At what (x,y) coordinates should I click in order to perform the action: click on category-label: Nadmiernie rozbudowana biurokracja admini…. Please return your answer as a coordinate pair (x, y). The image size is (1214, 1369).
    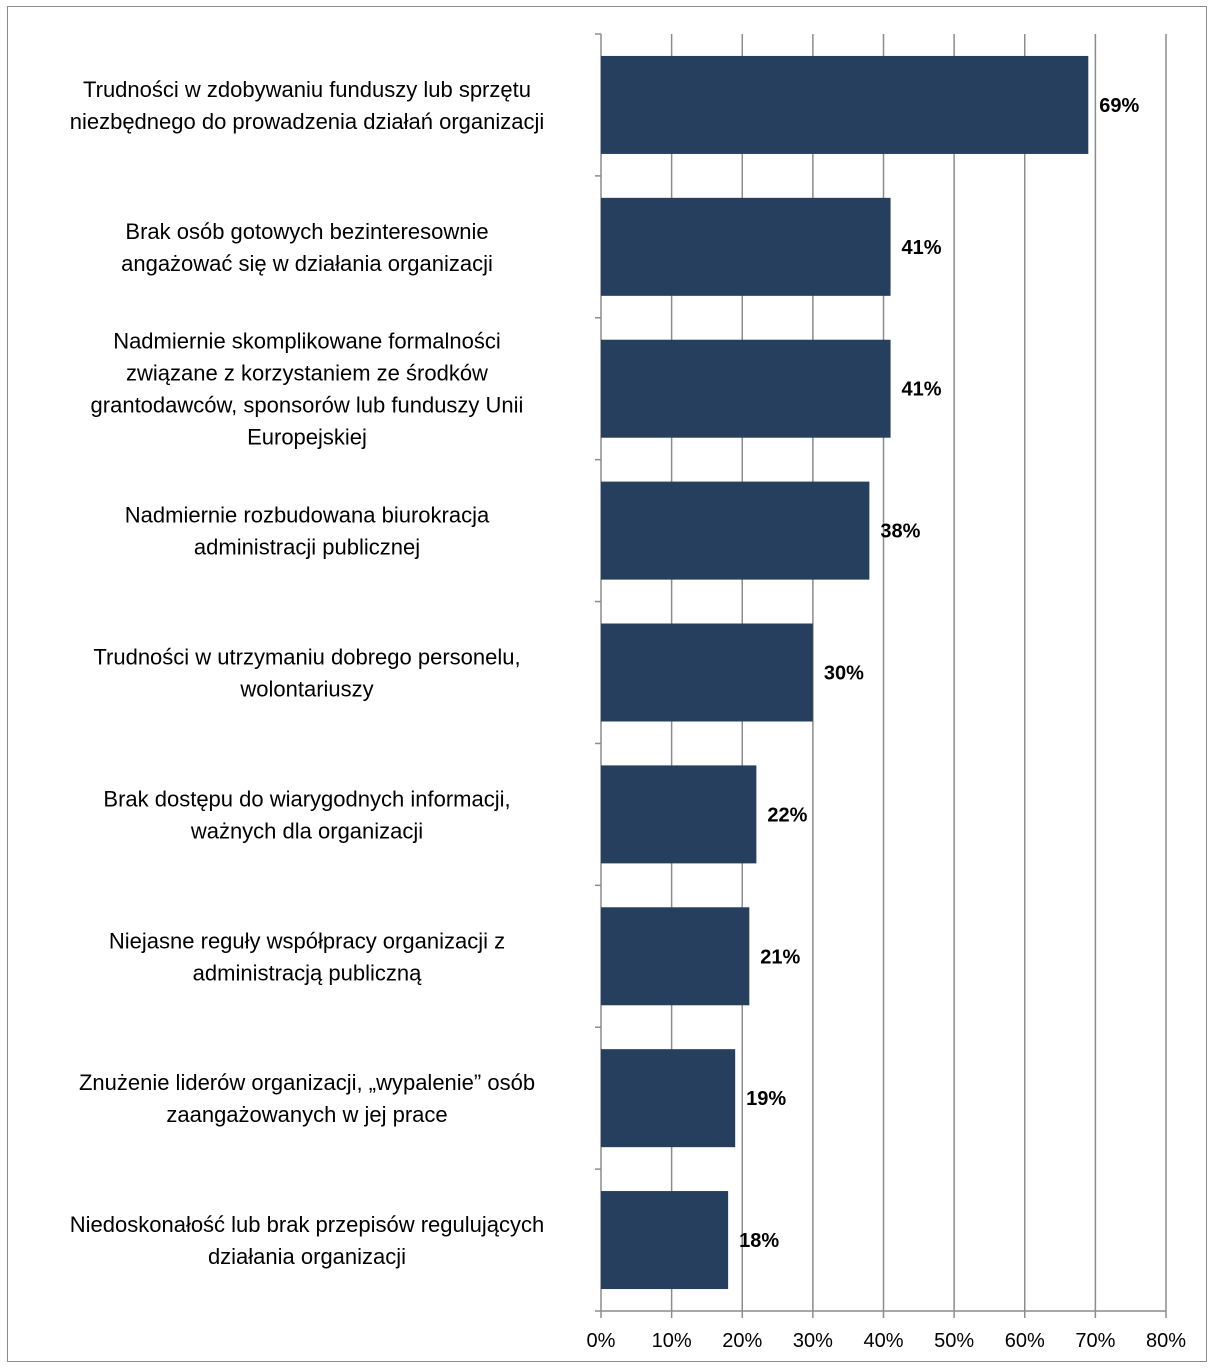
    Looking at the image, I should click on (307, 531).